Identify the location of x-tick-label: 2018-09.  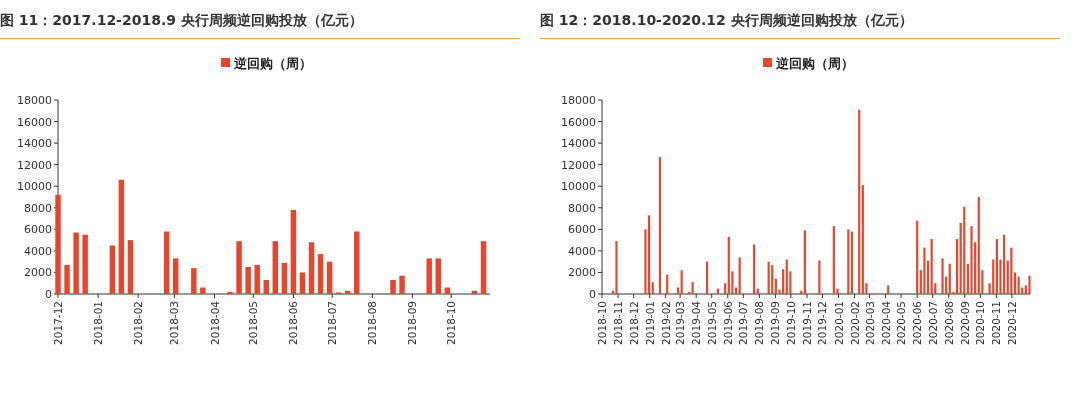
(412, 323).